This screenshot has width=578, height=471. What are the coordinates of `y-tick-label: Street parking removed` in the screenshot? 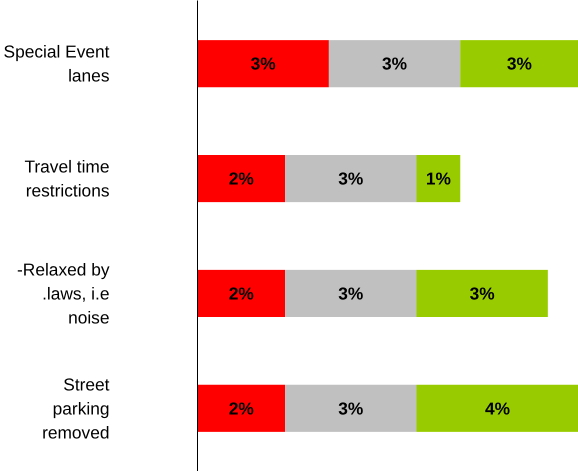 It's located at (76, 408).